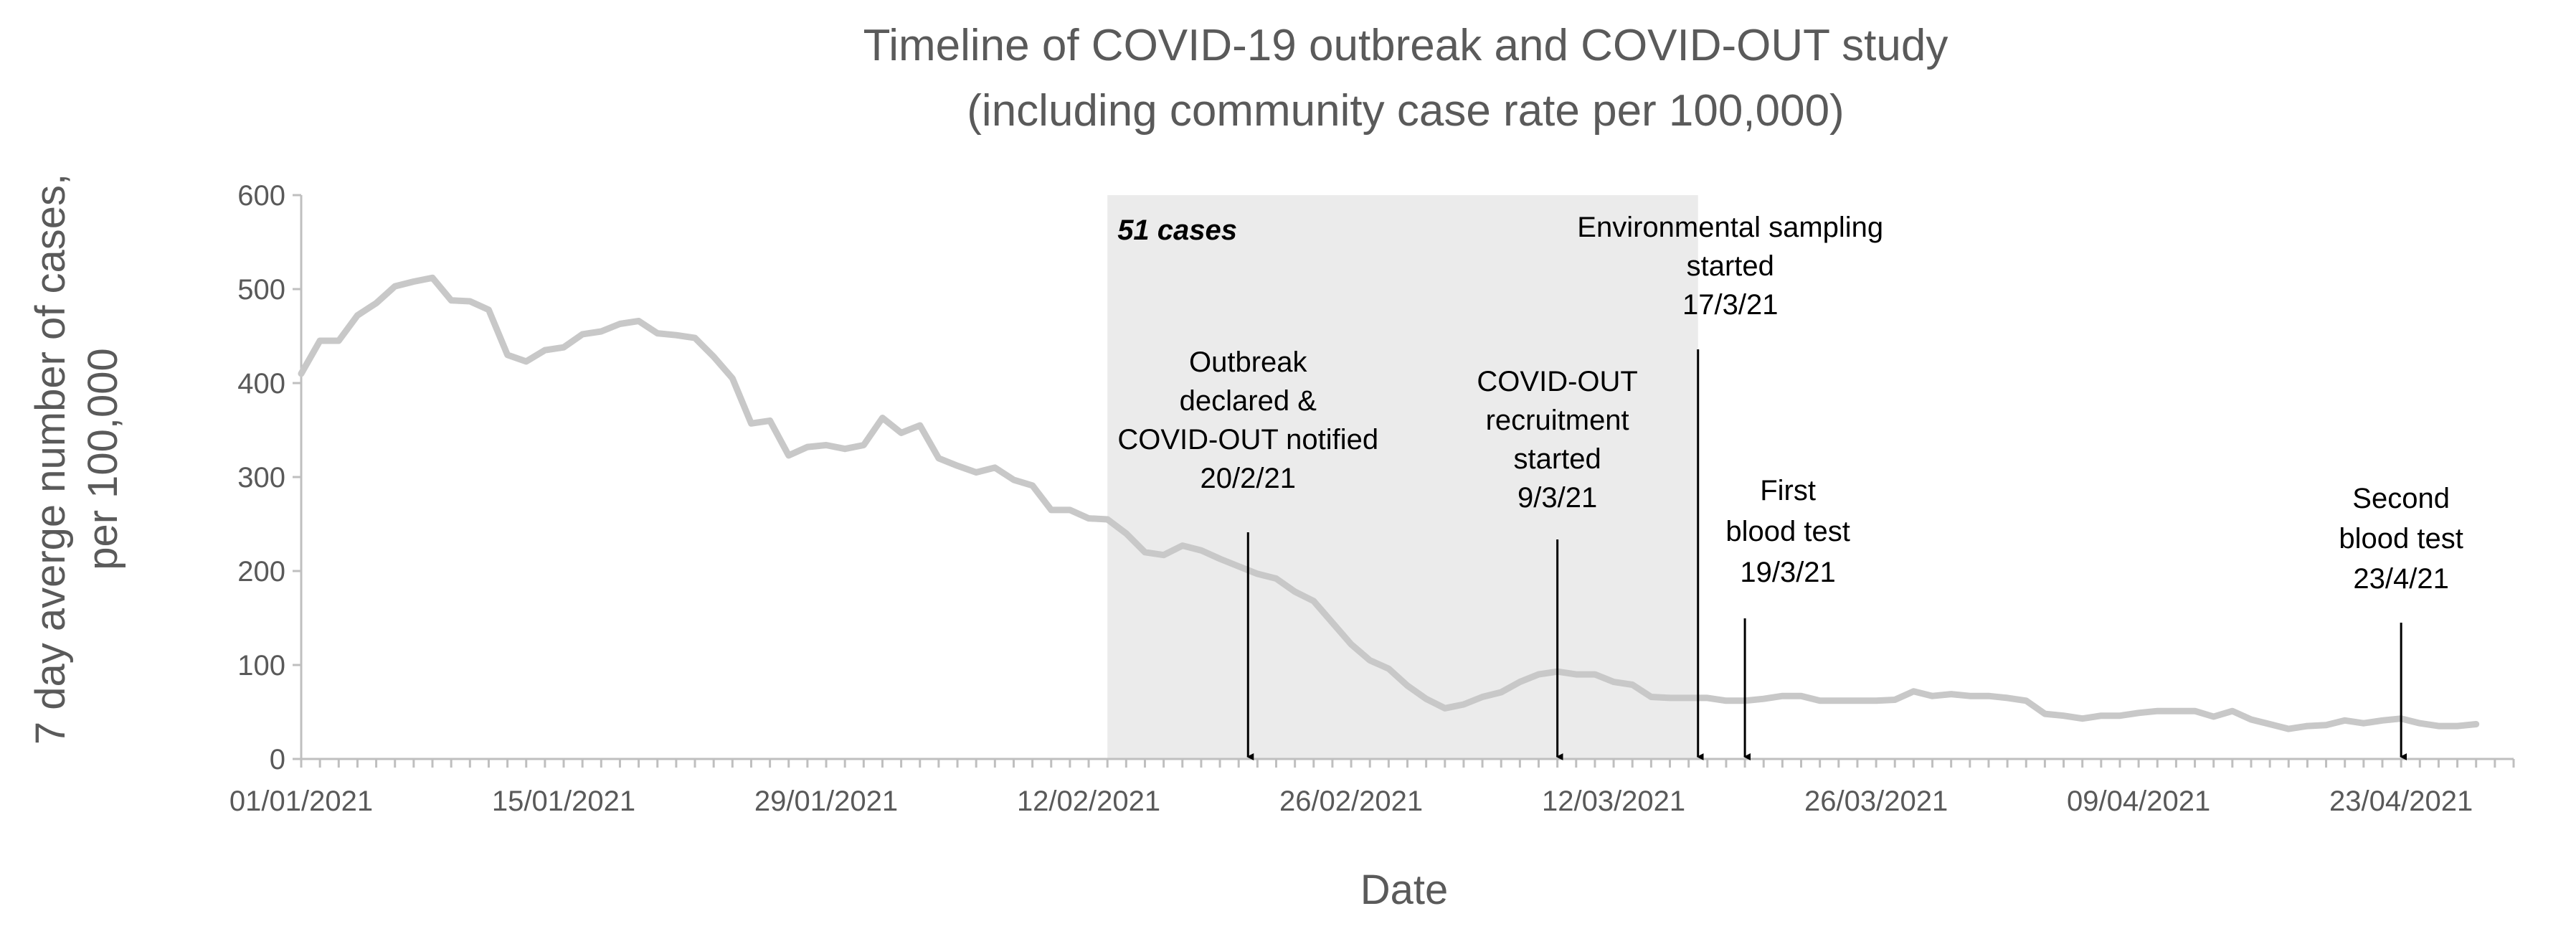  Describe the element at coordinates (2401, 499) in the screenshot. I see `annotation-label: Second` at that location.